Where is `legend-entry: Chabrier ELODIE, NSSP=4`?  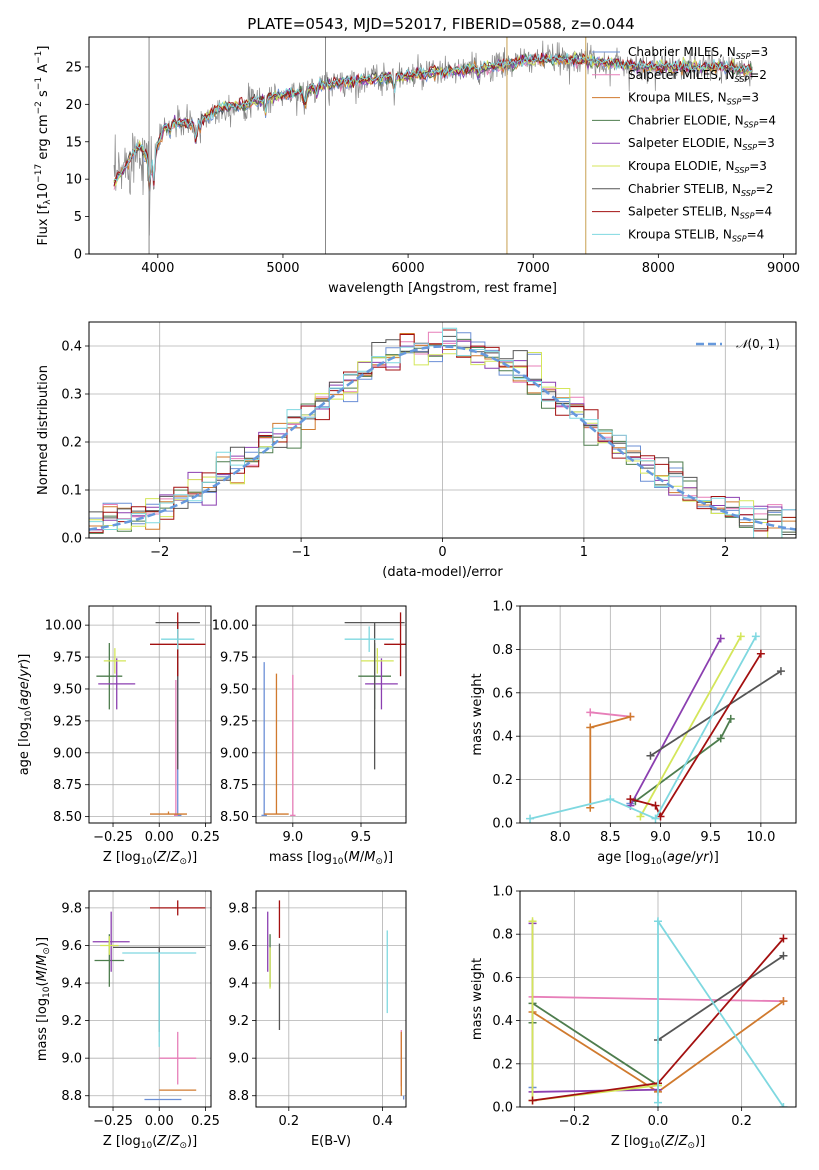
legend-entry: Chabrier ELODIE, NSSP=4 is located at coordinates (702, 121).